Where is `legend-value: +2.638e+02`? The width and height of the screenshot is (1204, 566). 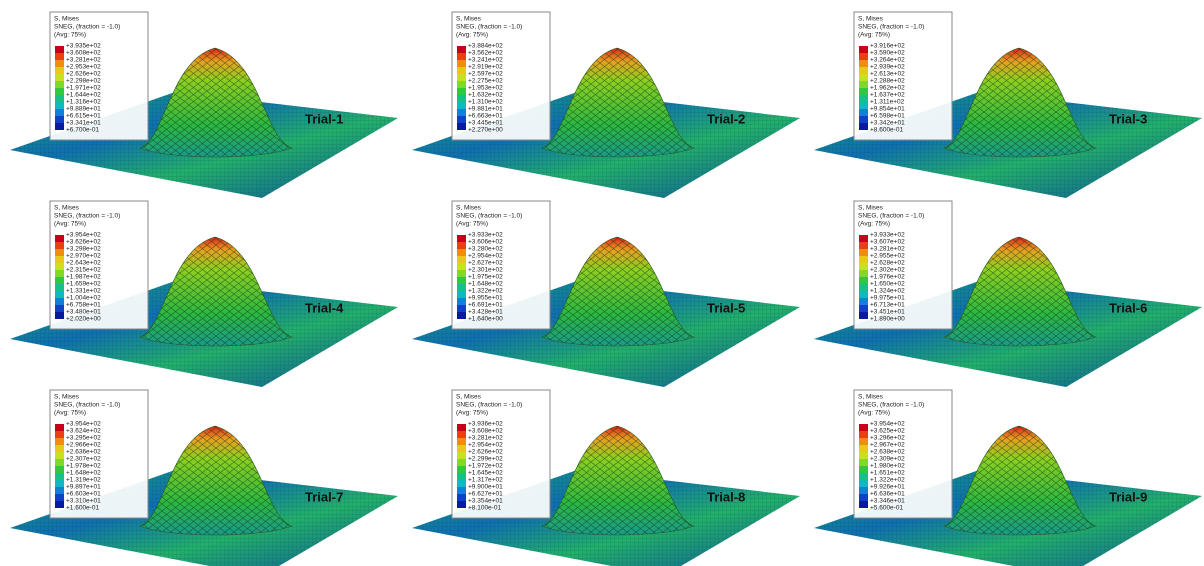
legend-value: +2.638e+02 is located at coordinates (887, 452).